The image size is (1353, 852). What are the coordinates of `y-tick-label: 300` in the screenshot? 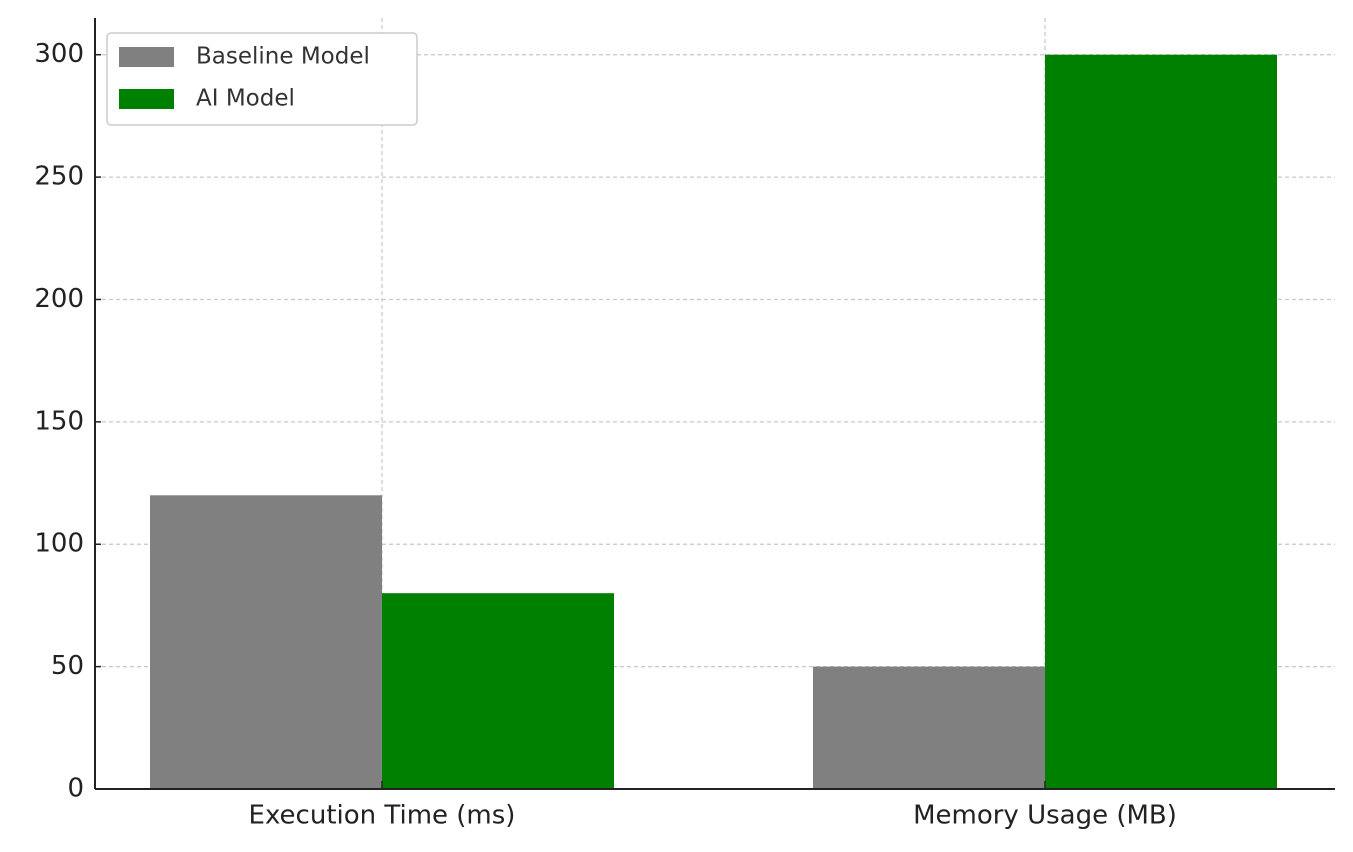 It's located at (59, 54).